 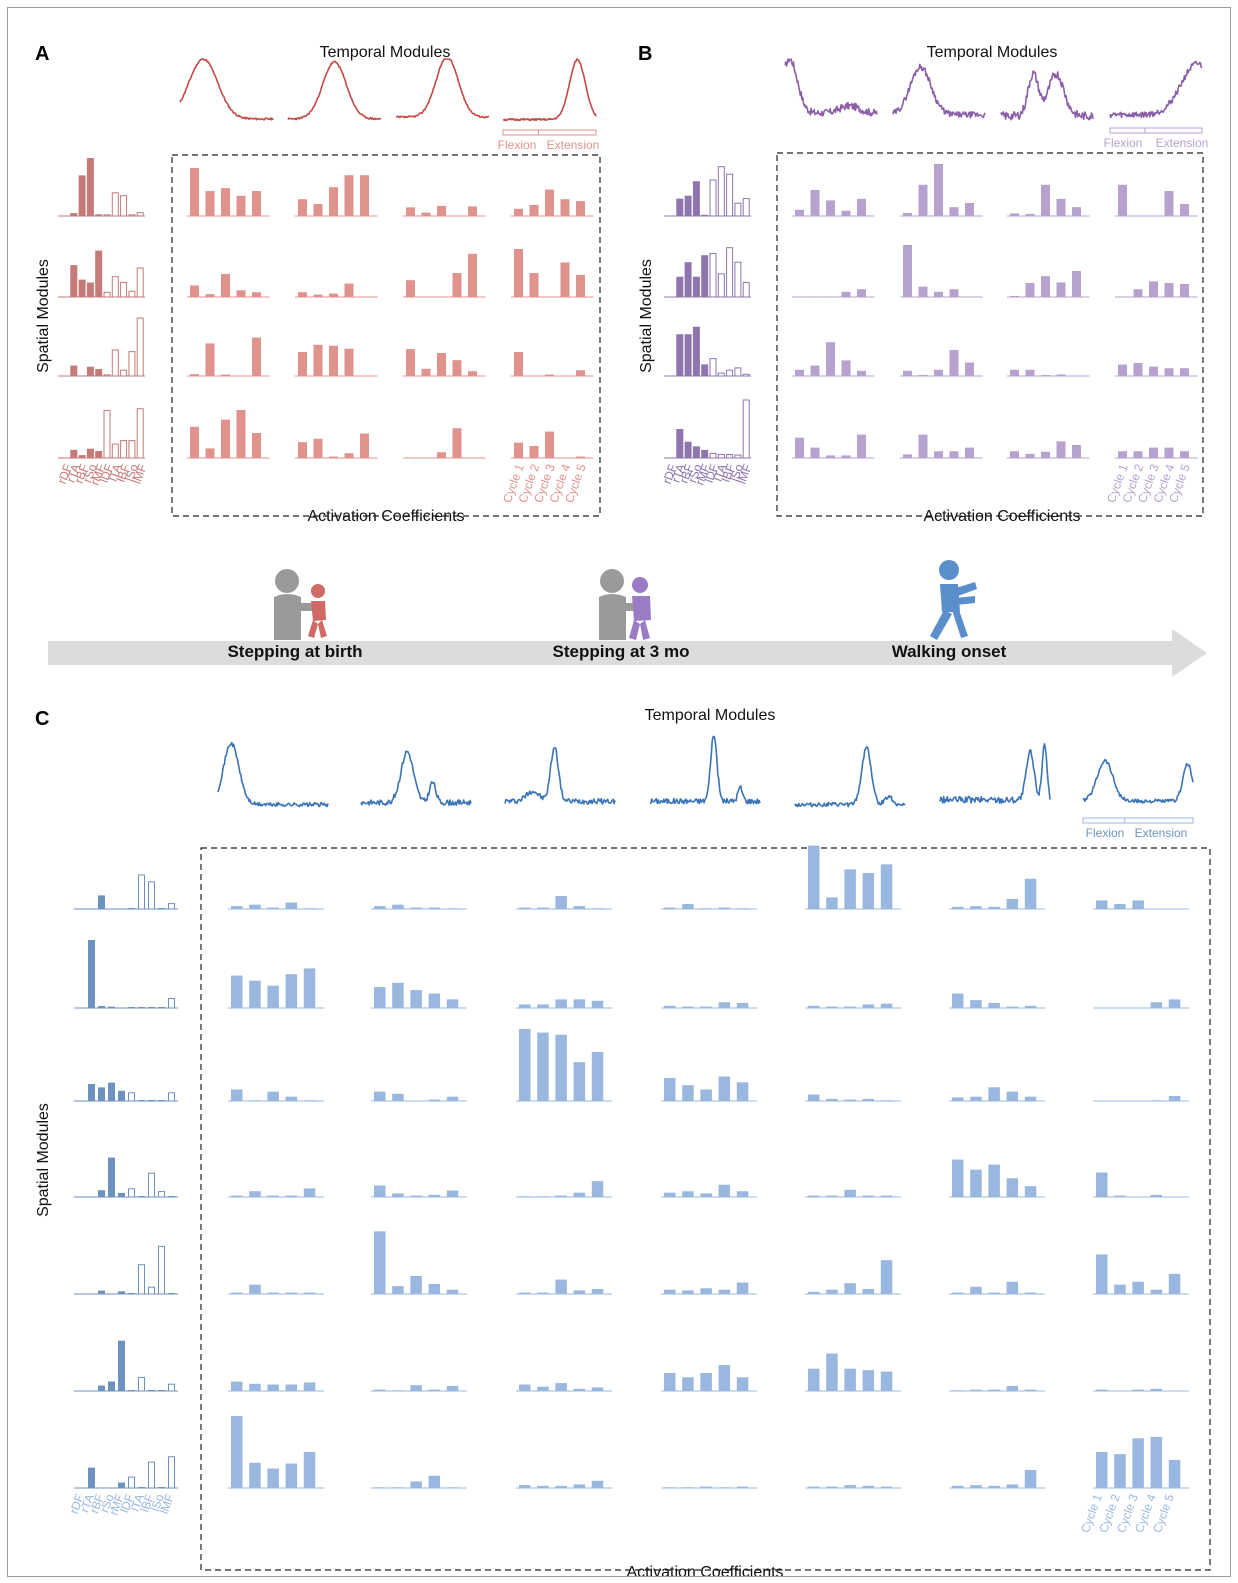 What do you see at coordinates (42, 54) in the screenshot?
I see `panel-label-a: A` at bounding box center [42, 54].